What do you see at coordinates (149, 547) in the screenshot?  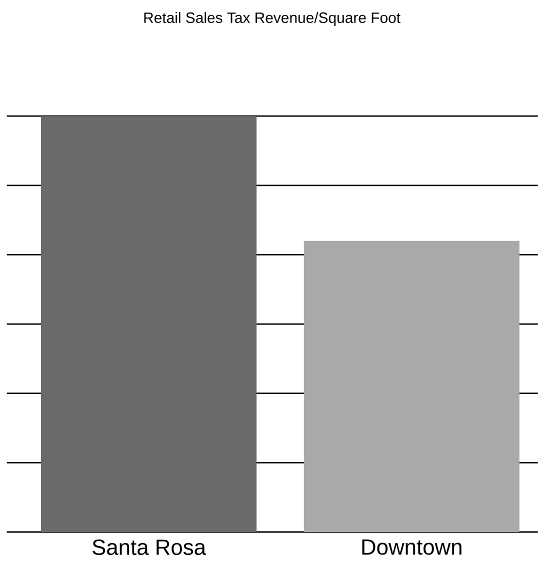 I see `x-tick-label: Santa Rosa` at bounding box center [149, 547].